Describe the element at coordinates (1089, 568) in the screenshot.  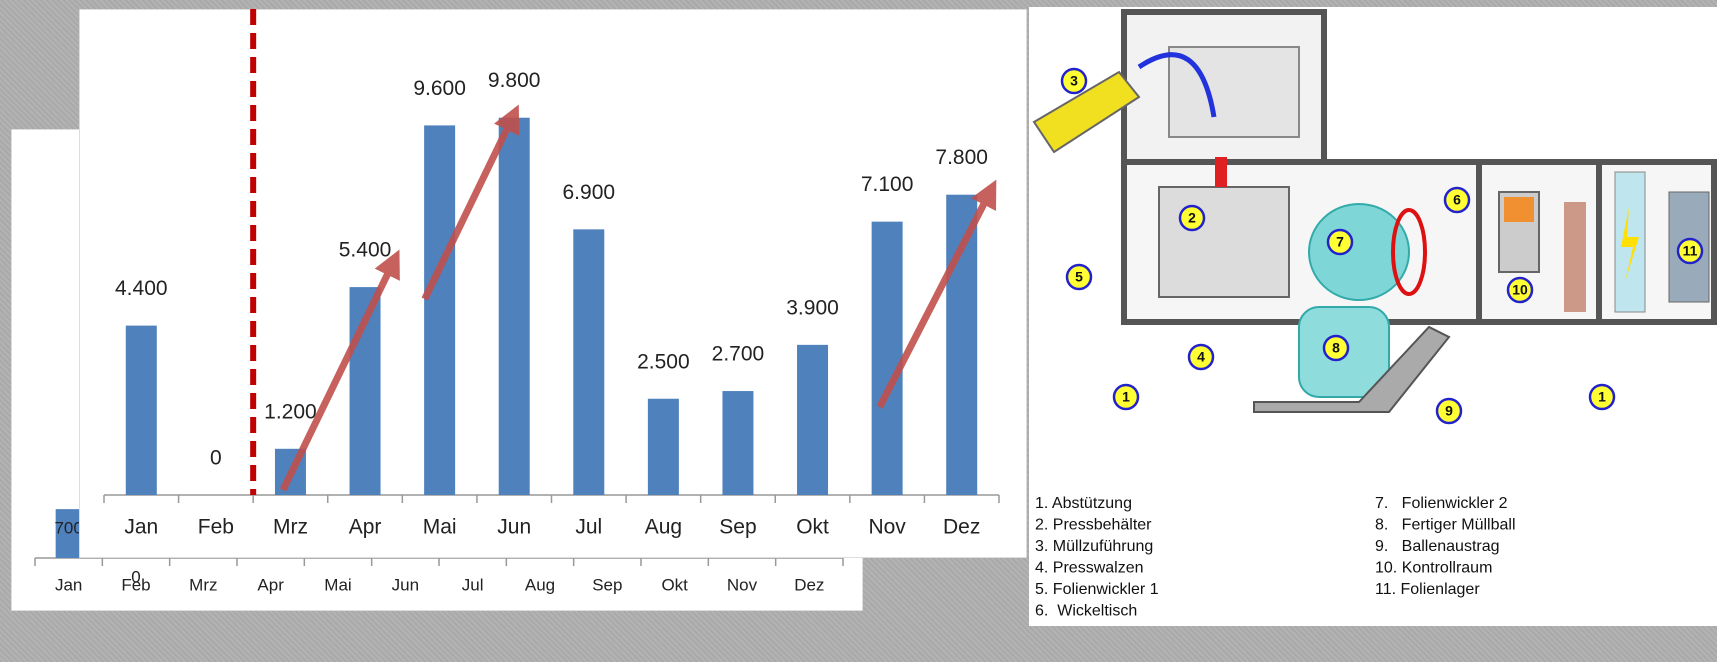
I see `legend-item: 4. Presswalzen` at that location.